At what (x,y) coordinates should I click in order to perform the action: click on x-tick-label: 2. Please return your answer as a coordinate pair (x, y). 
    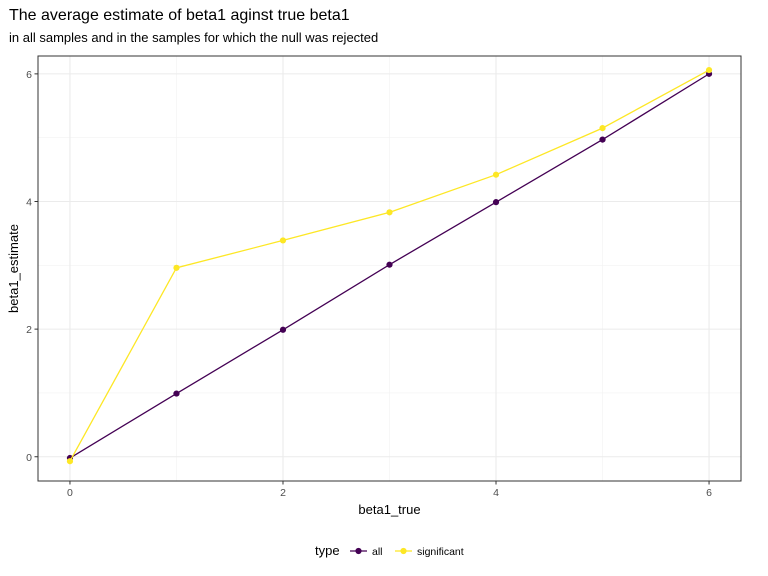
    Looking at the image, I should click on (283, 493).